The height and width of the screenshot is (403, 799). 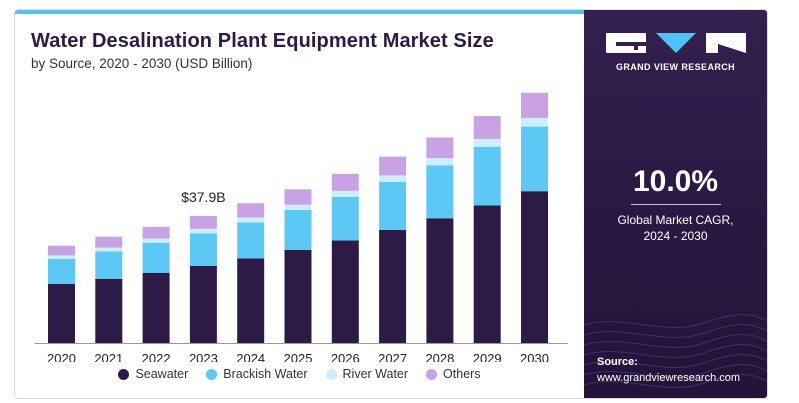 What do you see at coordinates (250, 356) in the screenshot?
I see `x-tick-label: 2024` at bounding box center [250, 356].